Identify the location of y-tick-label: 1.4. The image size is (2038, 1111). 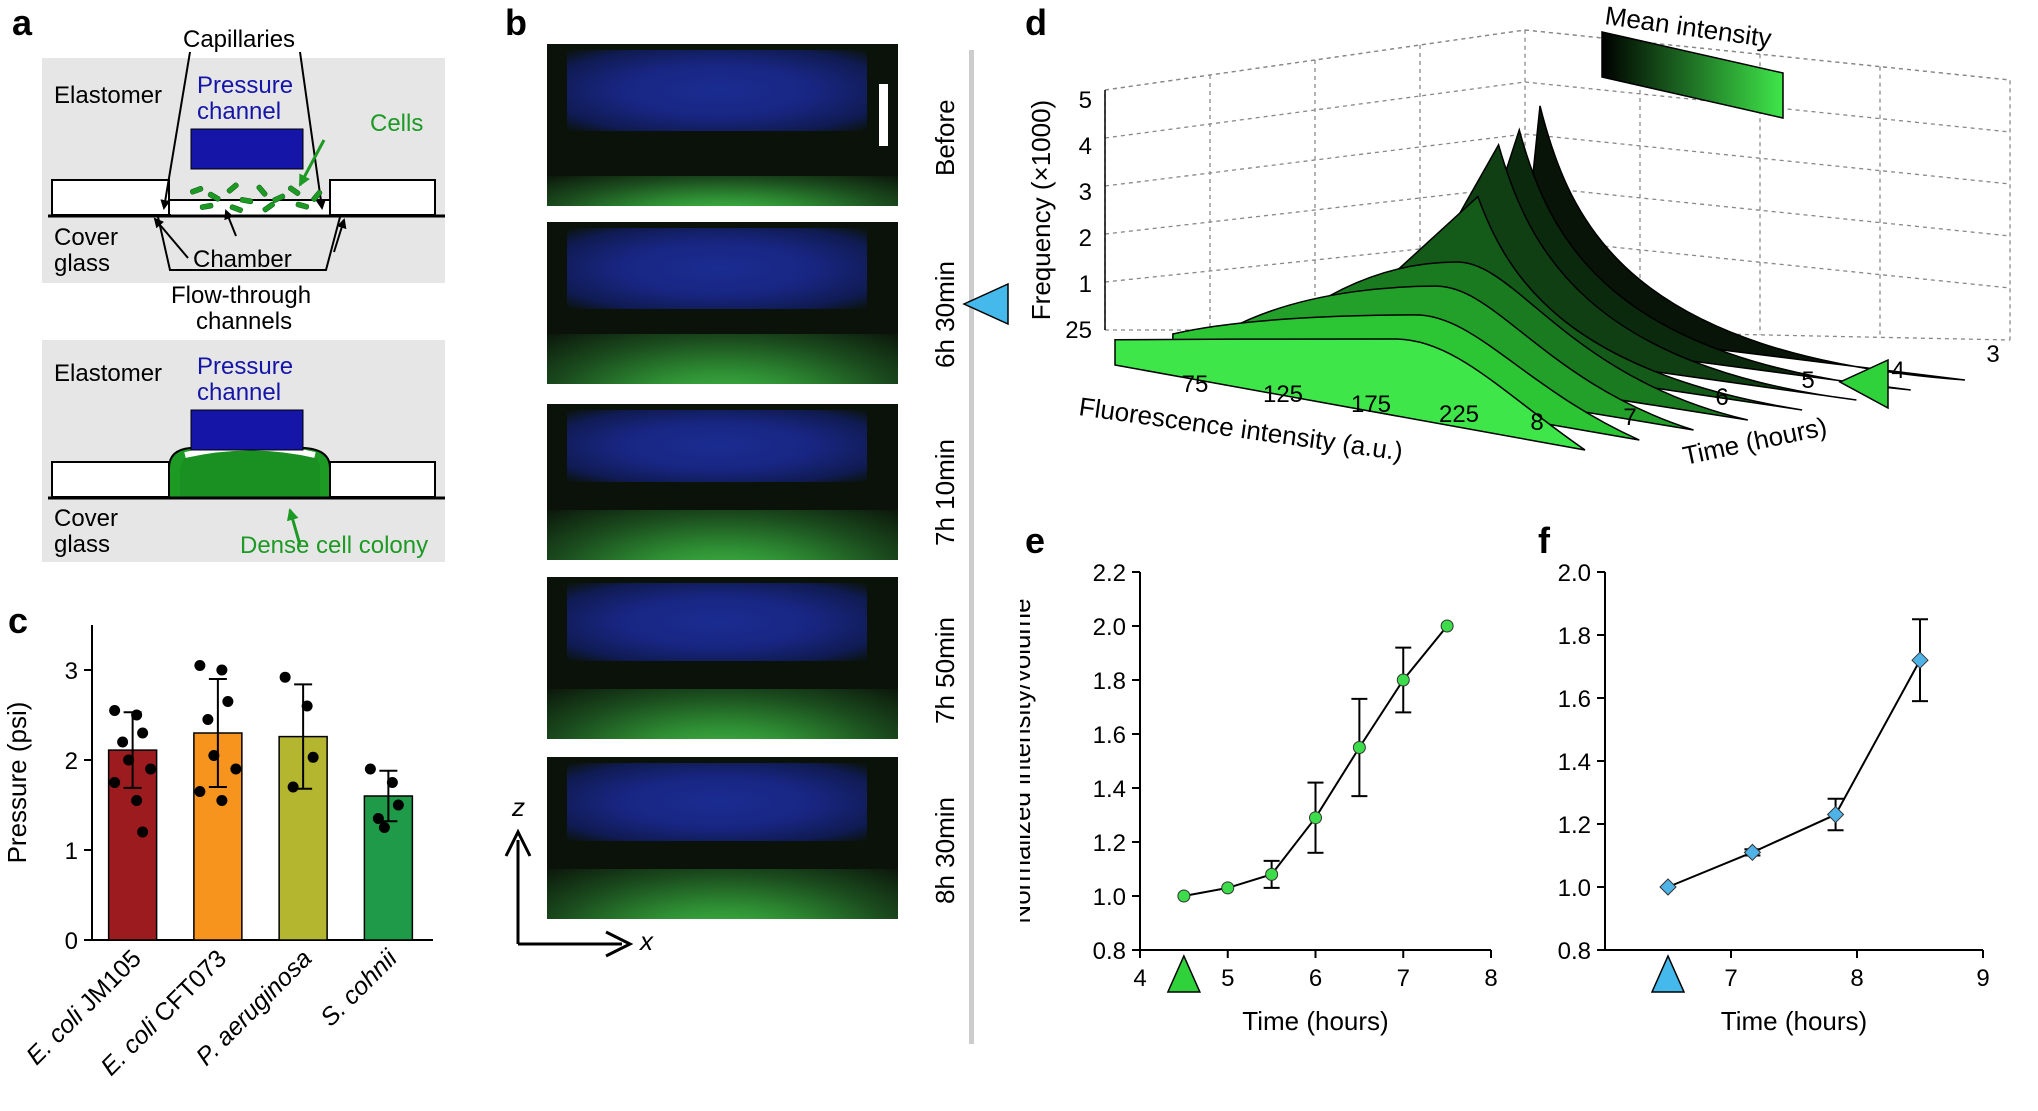
(1574, 762).